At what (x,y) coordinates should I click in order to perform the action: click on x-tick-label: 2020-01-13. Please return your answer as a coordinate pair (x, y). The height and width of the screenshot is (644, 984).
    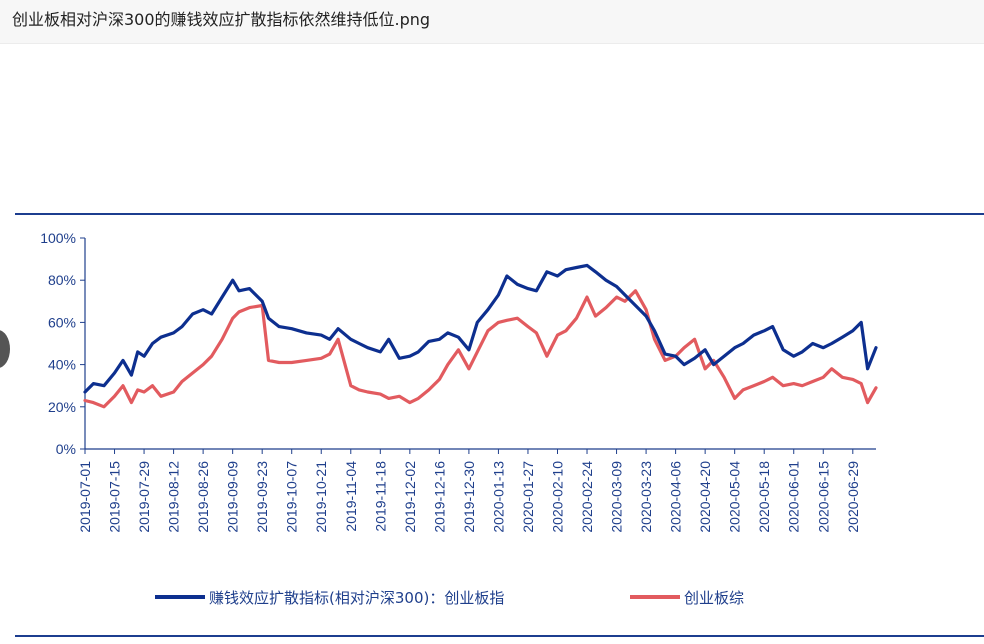
    Looking at the image, I should click on (498, 497).